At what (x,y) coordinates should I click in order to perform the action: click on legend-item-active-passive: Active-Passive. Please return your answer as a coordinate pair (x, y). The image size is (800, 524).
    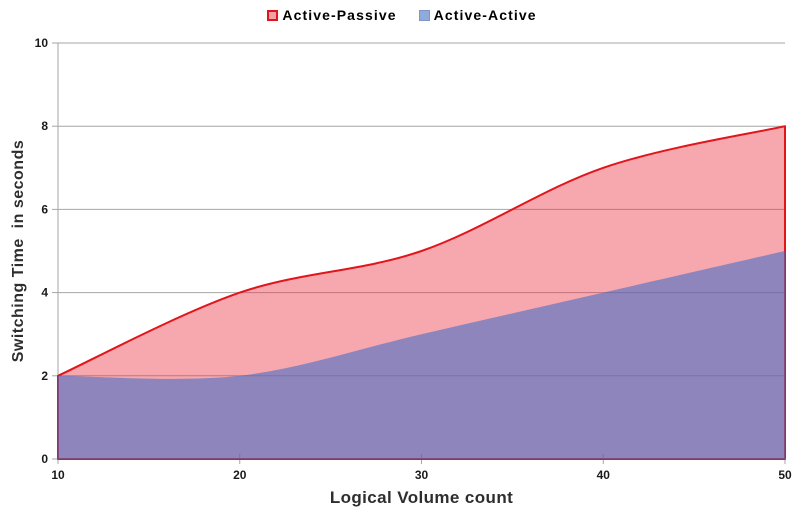
    Looking at the image, I should click on (331, 15).